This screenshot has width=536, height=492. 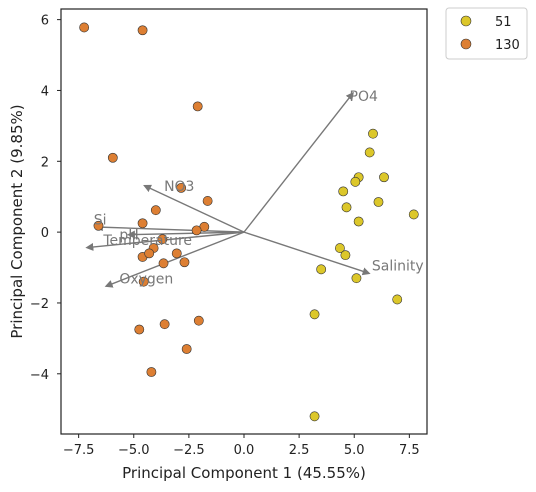 I want to click on y-tick-label: 4, so click(x=45, y=91).